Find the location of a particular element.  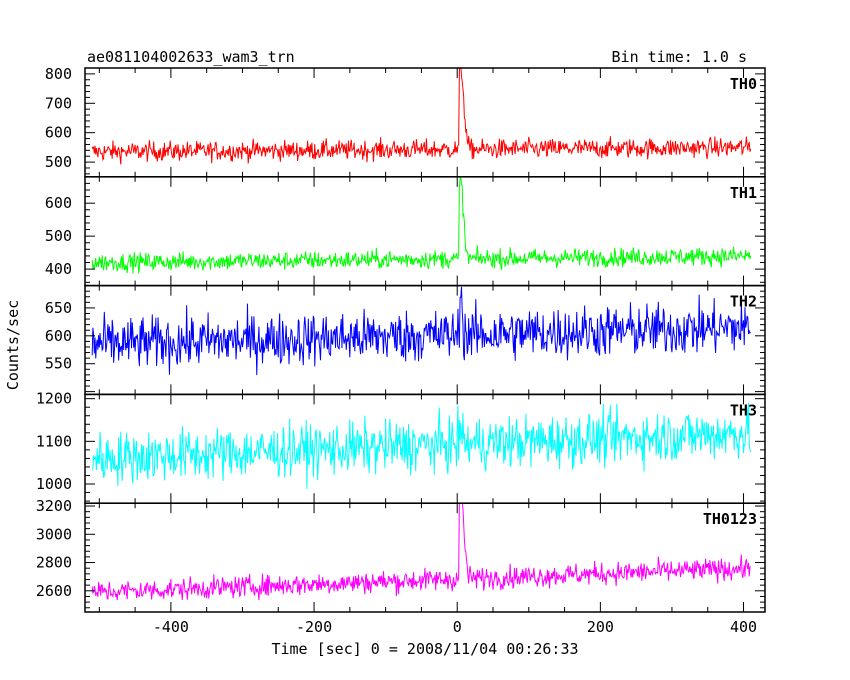

plot-title: ae081104002633_wam3_trn is located at coordinates (191, 57).